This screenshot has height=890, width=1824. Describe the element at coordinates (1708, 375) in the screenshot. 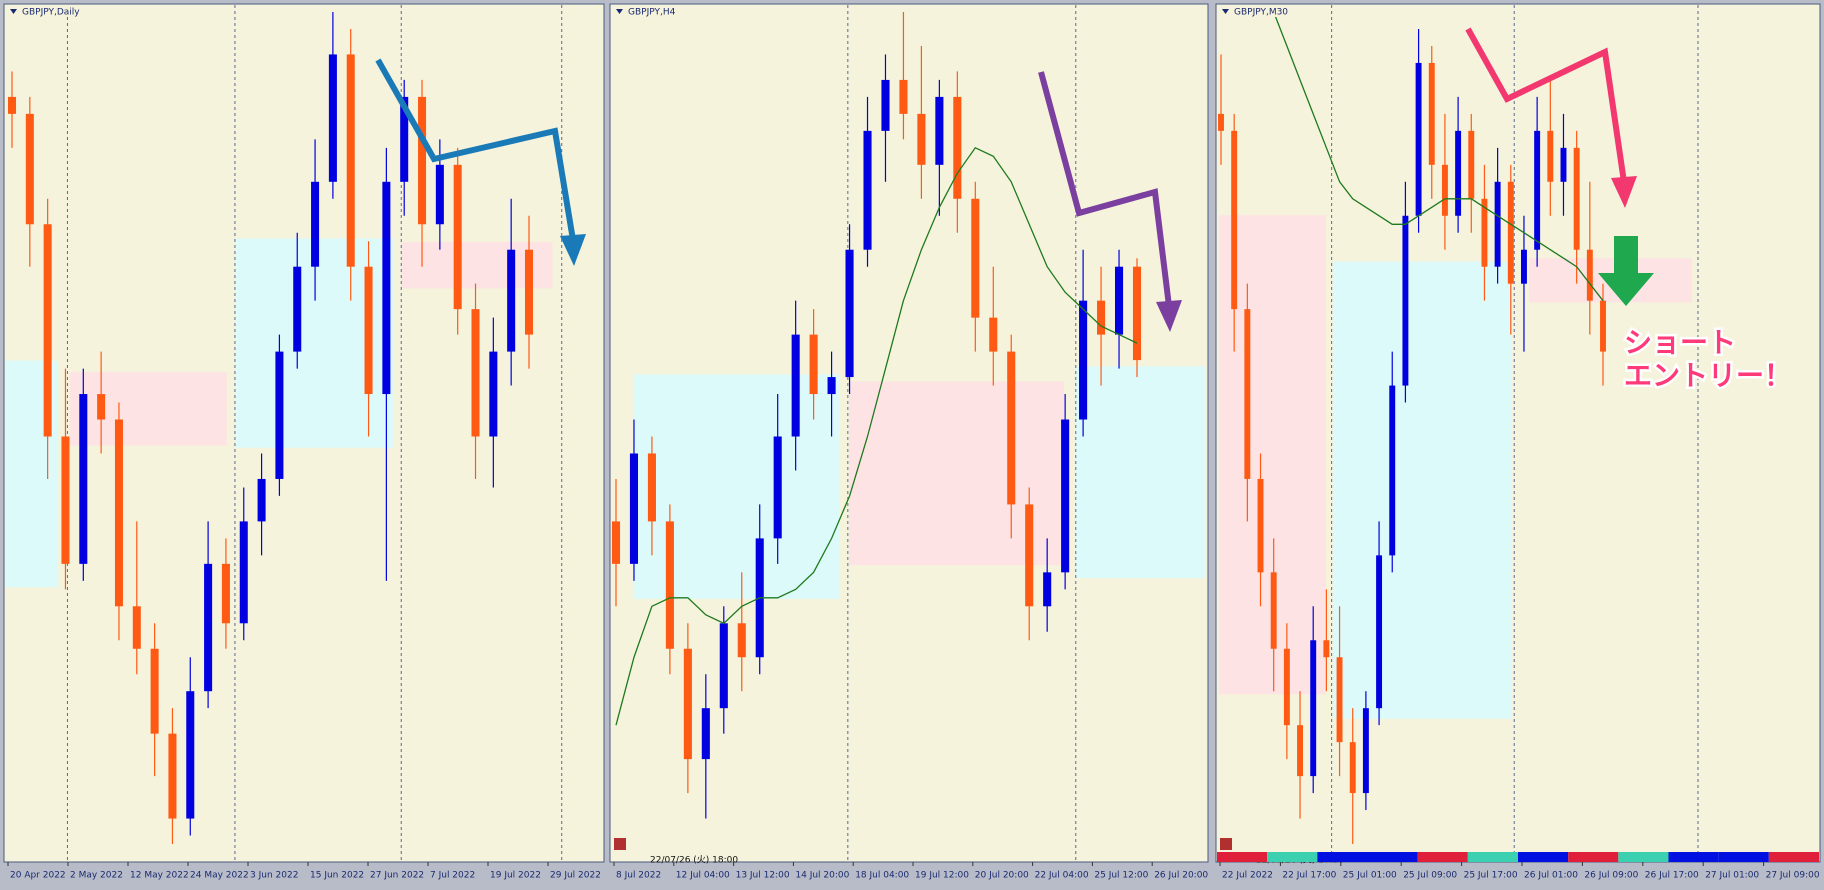

I see `annotation: エントリー！` at that location.